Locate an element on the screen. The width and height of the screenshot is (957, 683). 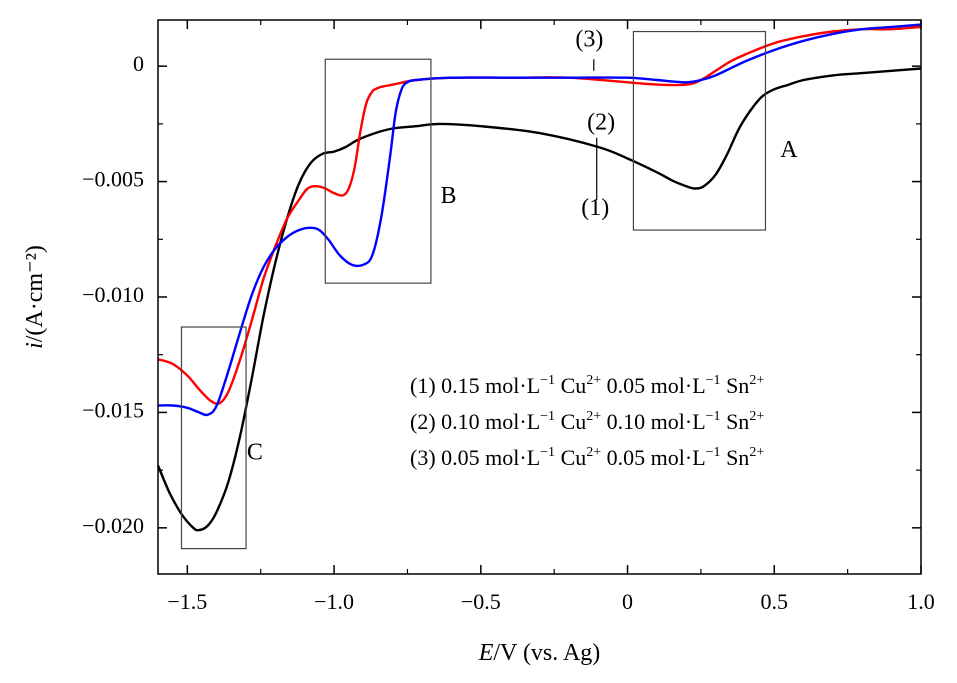
x-axis-title: E/V (vs. Ag) is located at coordinates (539, 653).